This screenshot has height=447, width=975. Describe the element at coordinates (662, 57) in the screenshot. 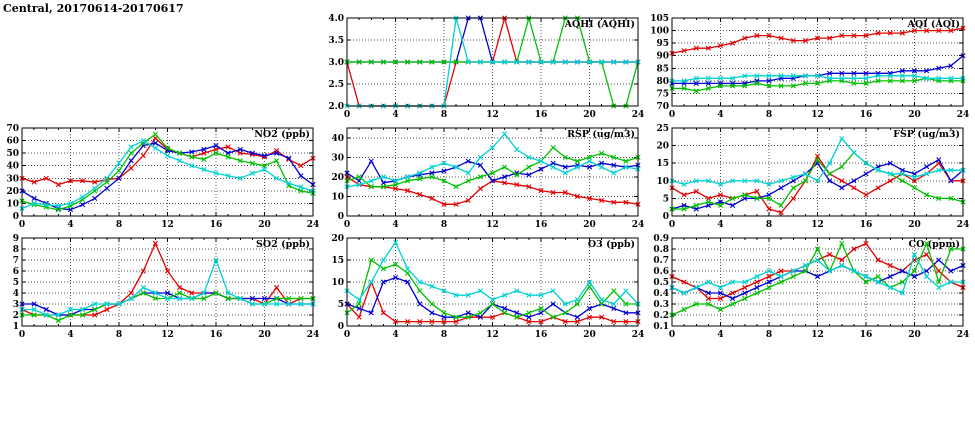

I see `svg-text: 90` at that location.